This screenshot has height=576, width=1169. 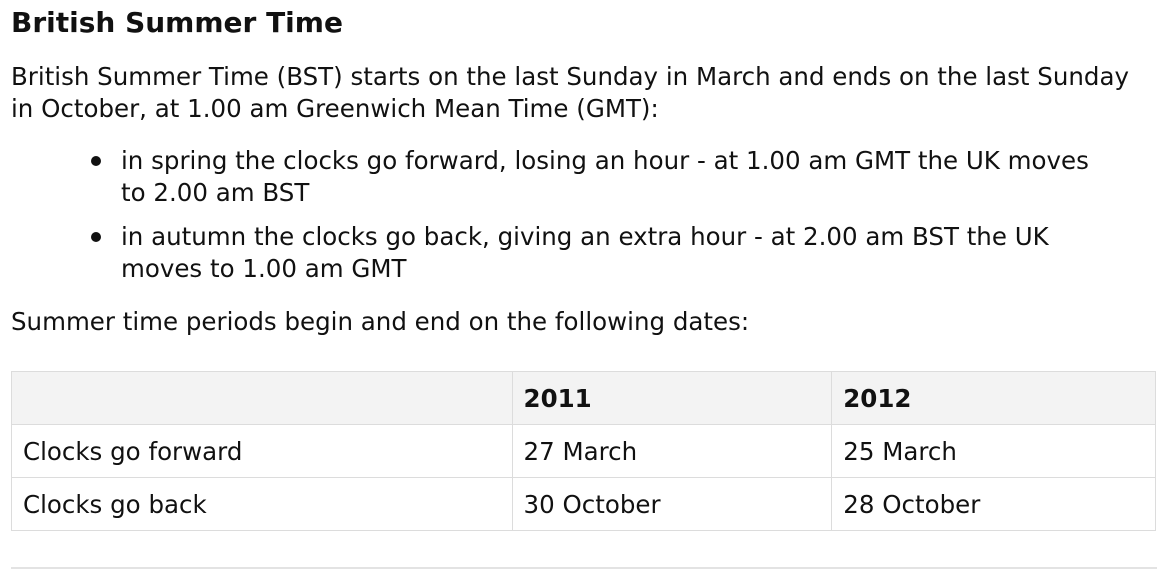 What do you see at coordinates (672, 451) in the screenshot?
I see `table-cell: 27 March` at bounding box center [672, 451].